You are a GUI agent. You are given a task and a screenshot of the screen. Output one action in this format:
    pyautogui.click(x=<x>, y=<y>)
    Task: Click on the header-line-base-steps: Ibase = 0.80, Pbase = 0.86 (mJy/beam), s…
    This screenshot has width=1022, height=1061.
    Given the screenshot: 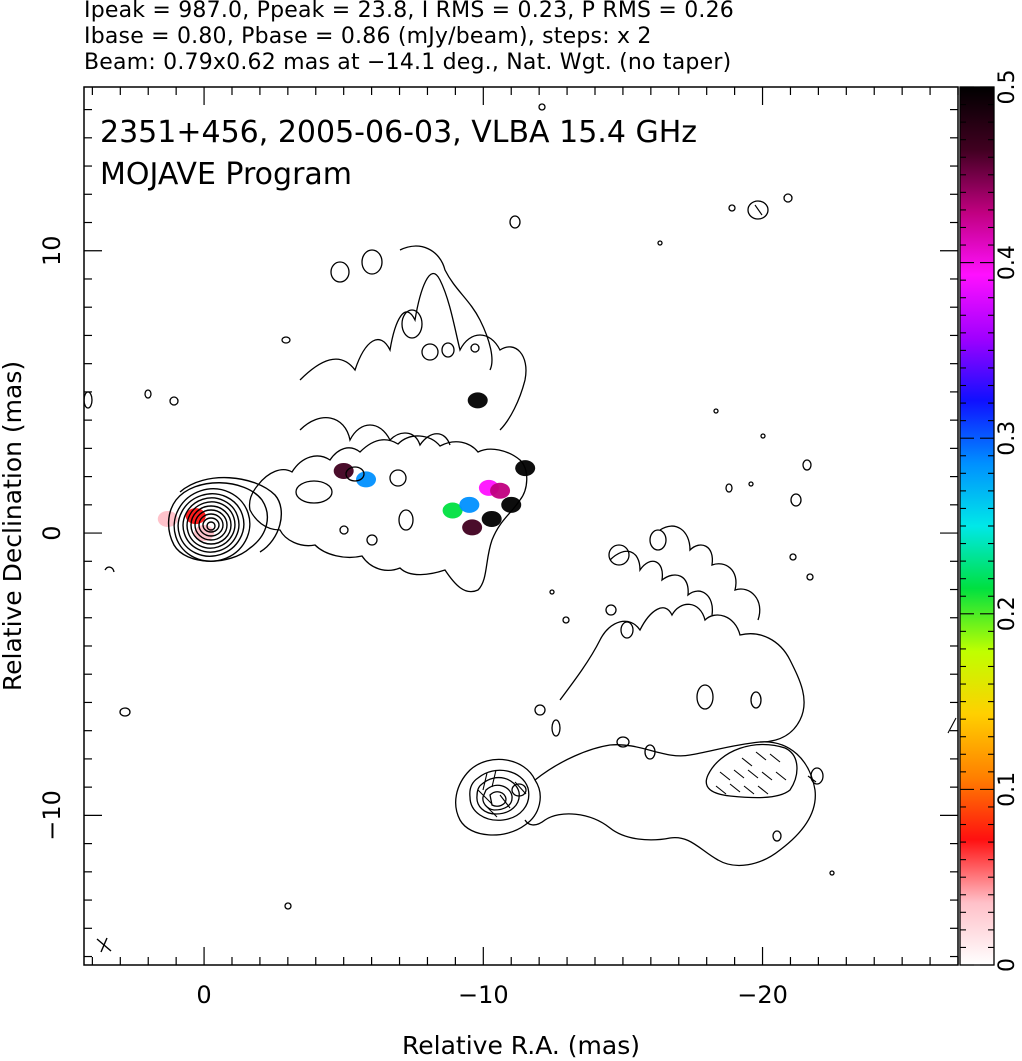 What is the action you would take?
    pyautogui.click(x=368, y=36)
    